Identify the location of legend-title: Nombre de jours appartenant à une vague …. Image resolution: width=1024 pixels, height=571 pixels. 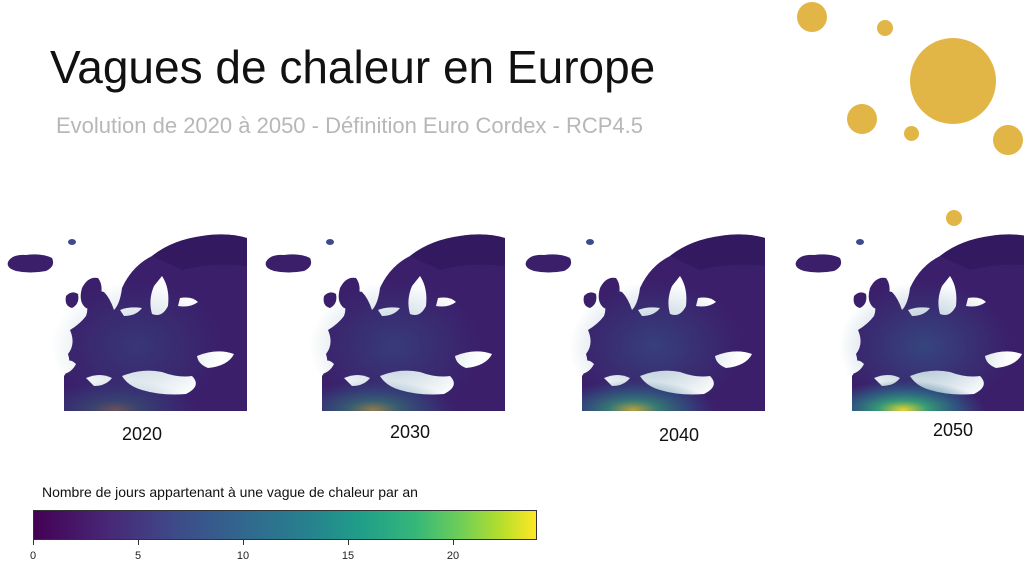
(230, 492).